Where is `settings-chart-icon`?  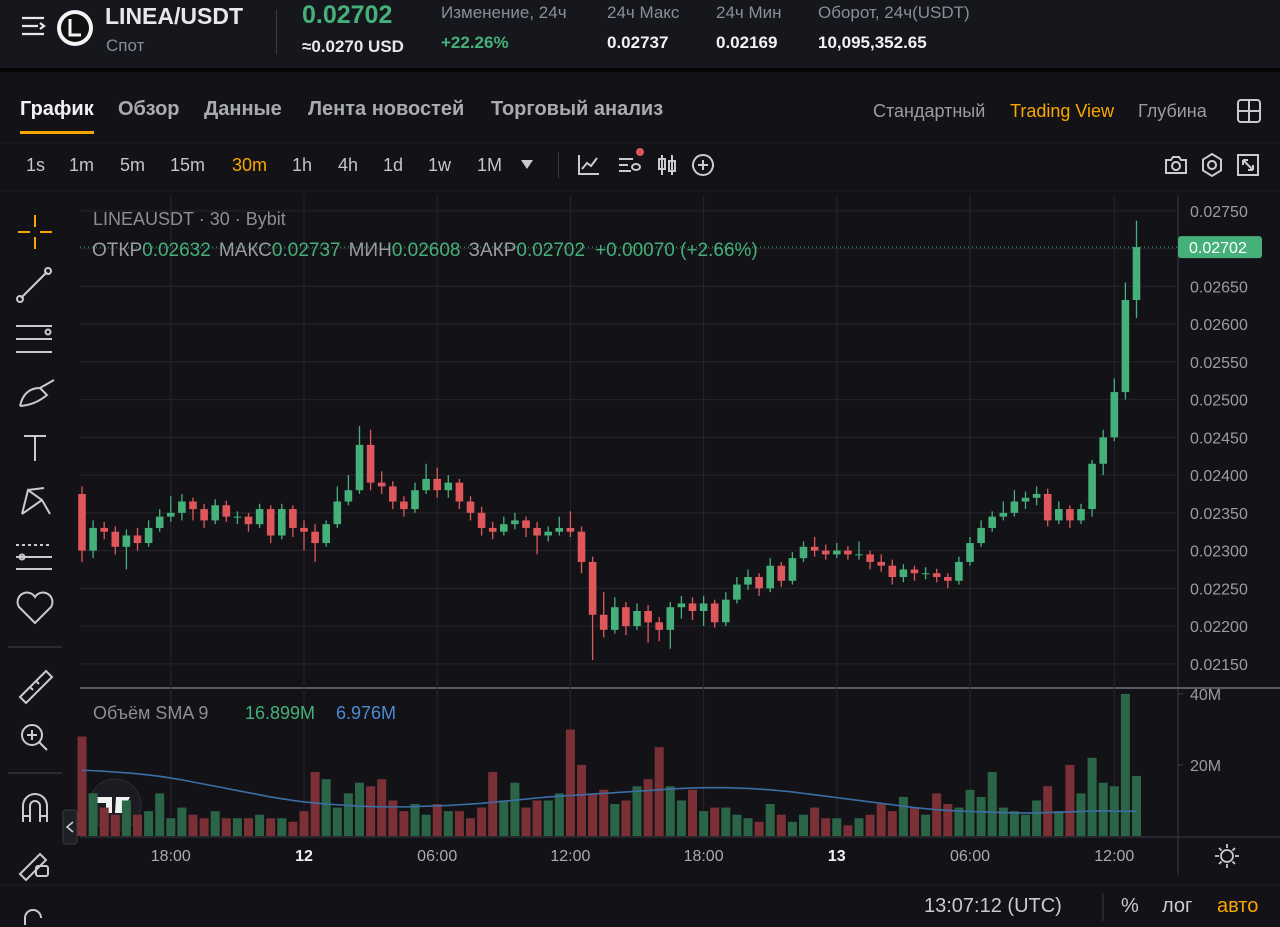
settings-chart-icon is located at coordinates (1212, 165).